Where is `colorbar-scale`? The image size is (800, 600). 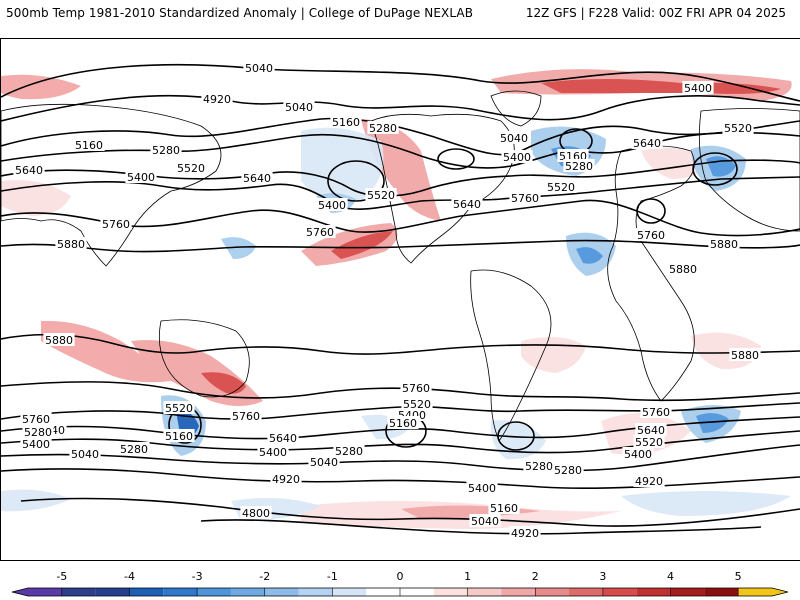 colorbar-scale is located at coordinates (400, 592).